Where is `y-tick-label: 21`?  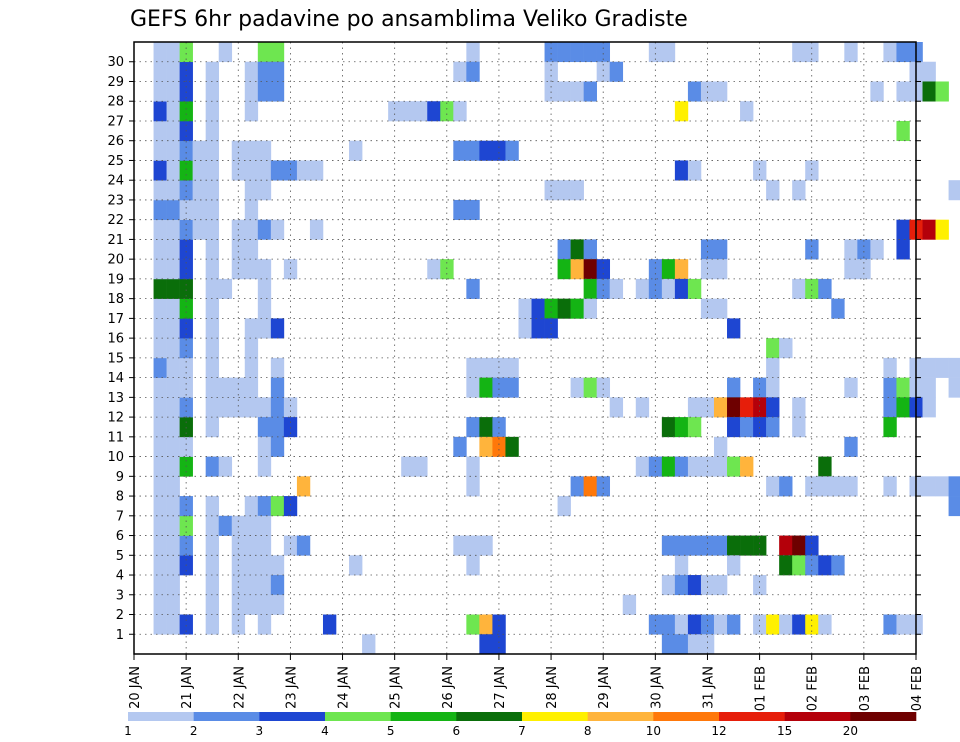 y-tick-label: 21 is located at coordinates (115, 240).